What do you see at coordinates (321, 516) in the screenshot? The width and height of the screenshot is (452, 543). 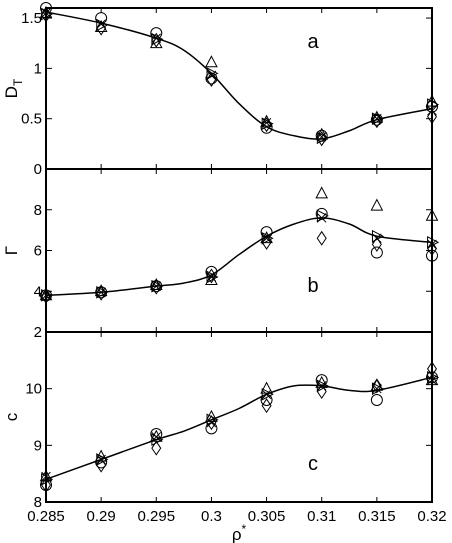 I see `x-tick-label: 0.31` at bounding box center [321, 516].